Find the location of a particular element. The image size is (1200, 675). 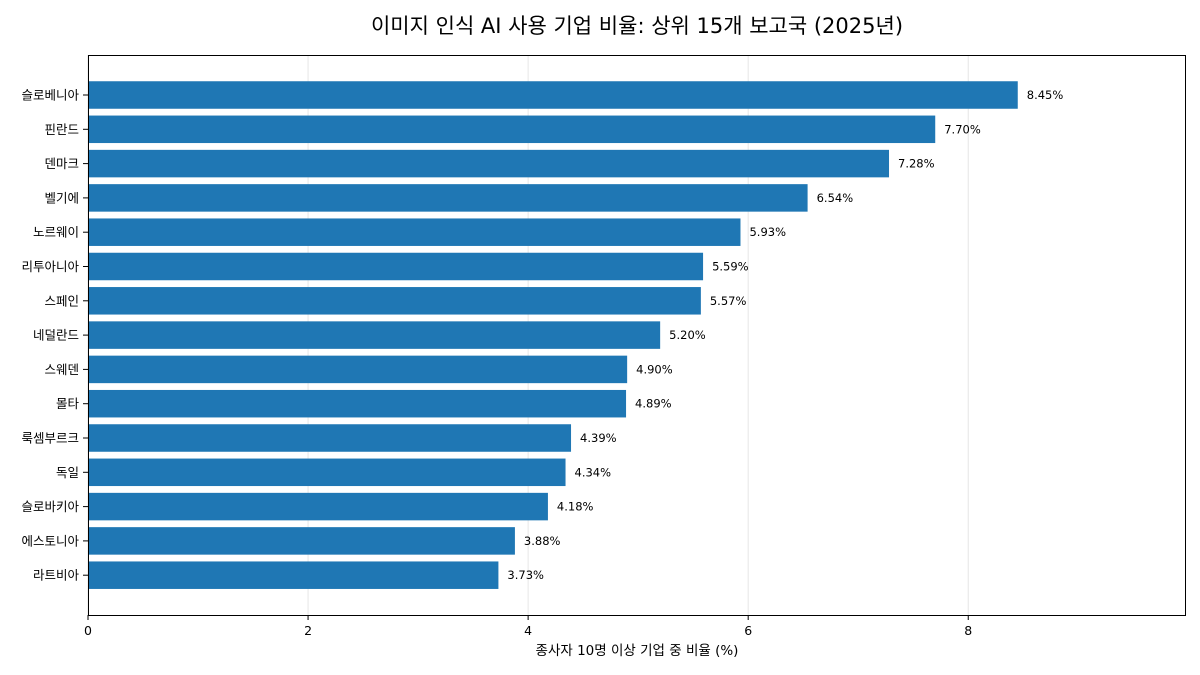

chart-title: 이미지 인식 AI 사용 기업 비율: 상위 15개 보고국 (2025년) is located at coordinates (637, 26).